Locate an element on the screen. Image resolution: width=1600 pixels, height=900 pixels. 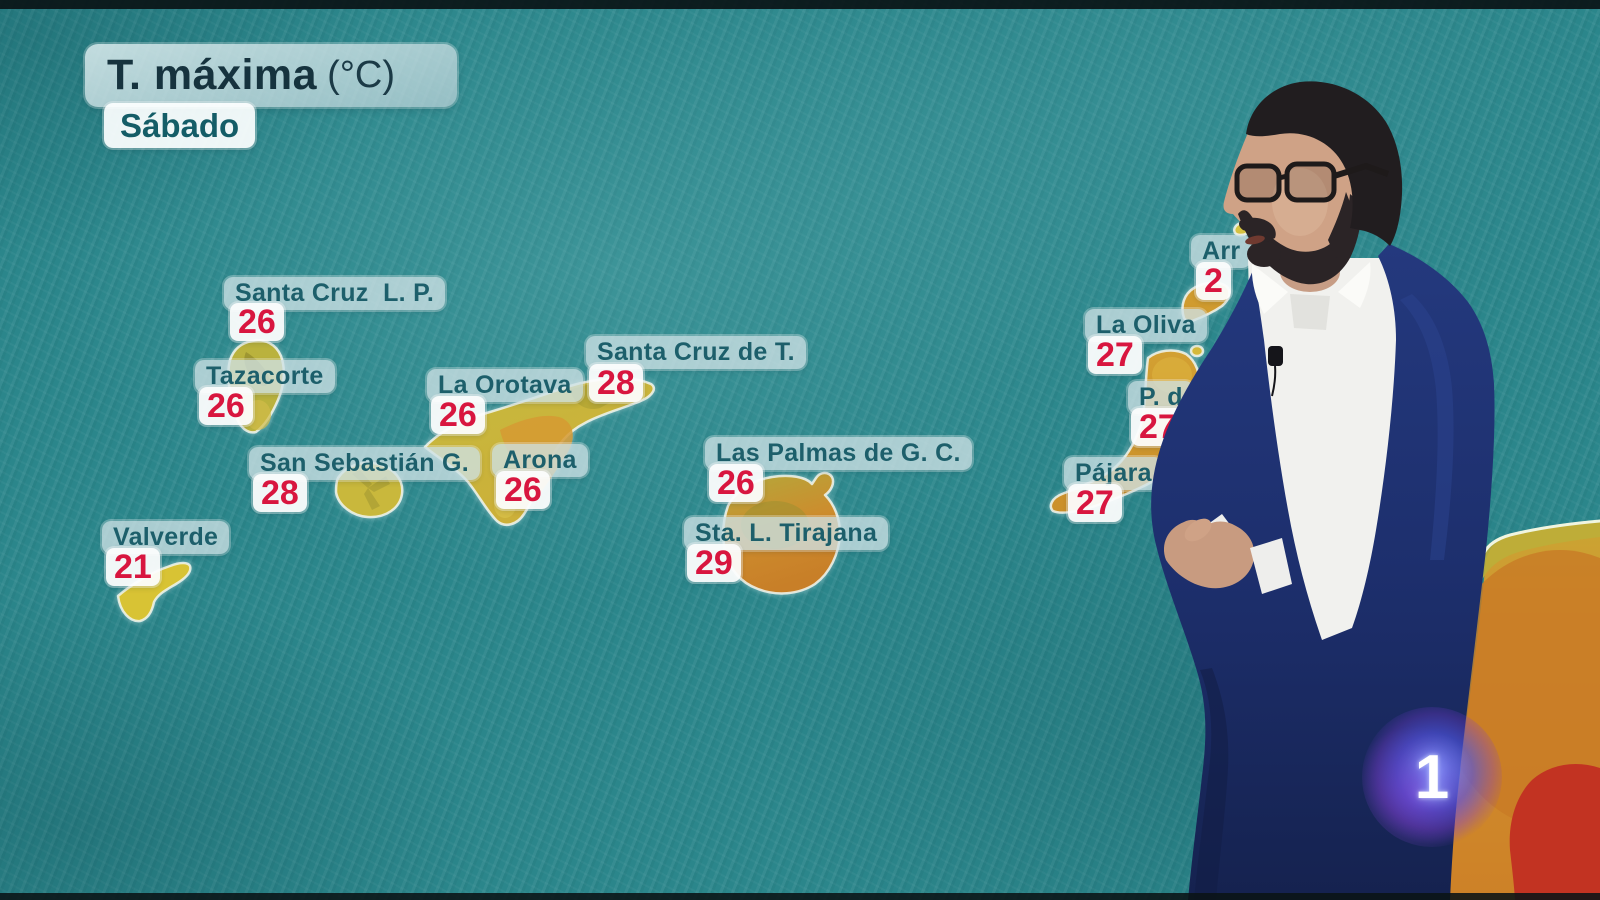
letterbox-top is located at coordinates (800, 4).